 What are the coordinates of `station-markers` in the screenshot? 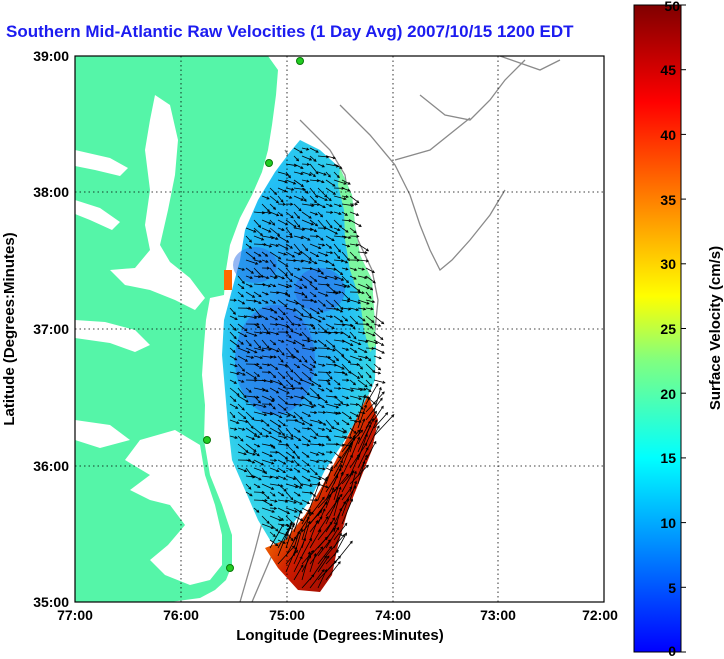 It's located at (253, 314).